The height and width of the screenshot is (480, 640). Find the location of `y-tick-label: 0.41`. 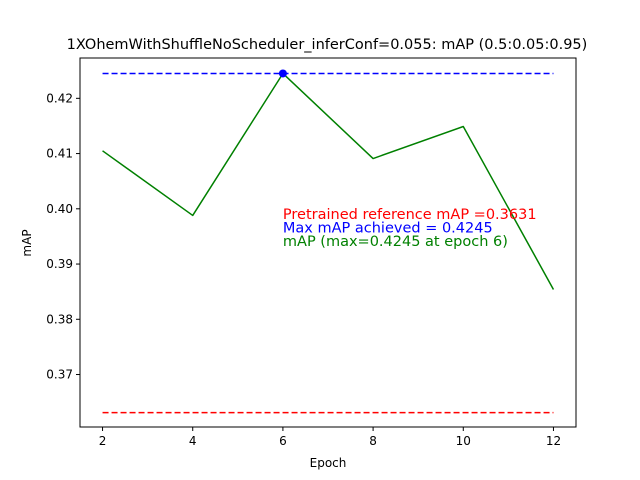

y-tick-label: 0.41 is located at coordinates (59, 154).